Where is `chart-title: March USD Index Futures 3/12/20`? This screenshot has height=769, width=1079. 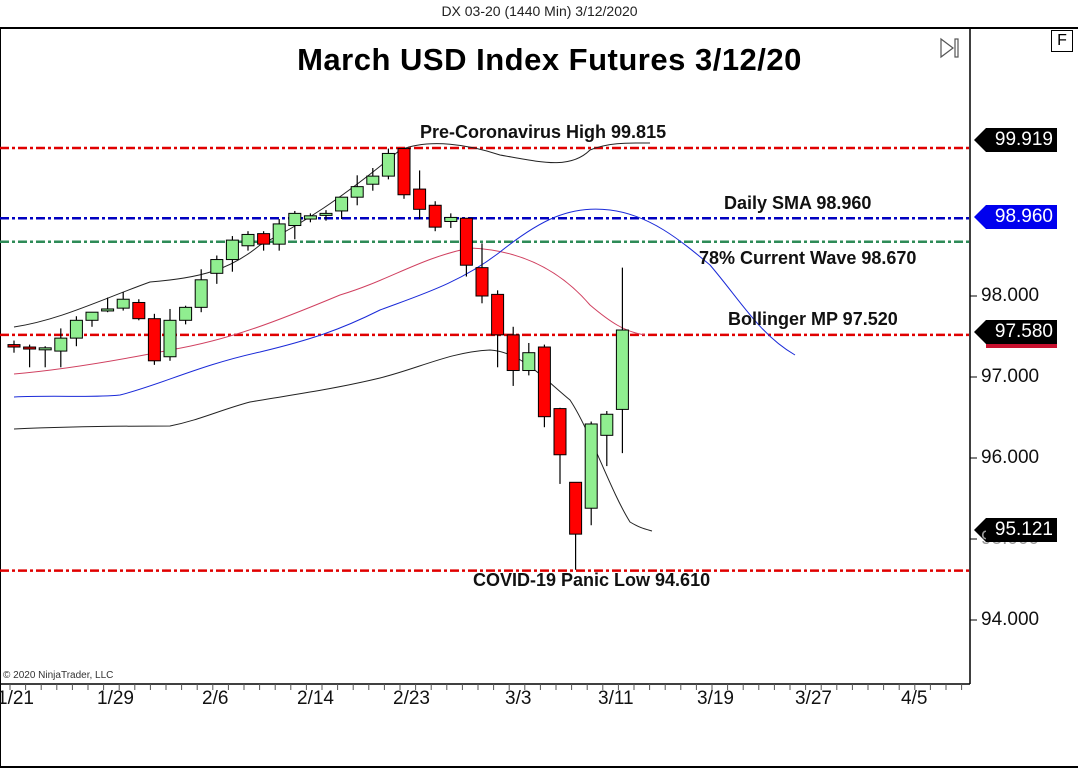
chart-title: March USD Index Futures 3/12/20 is located at coordinates (549, 59).